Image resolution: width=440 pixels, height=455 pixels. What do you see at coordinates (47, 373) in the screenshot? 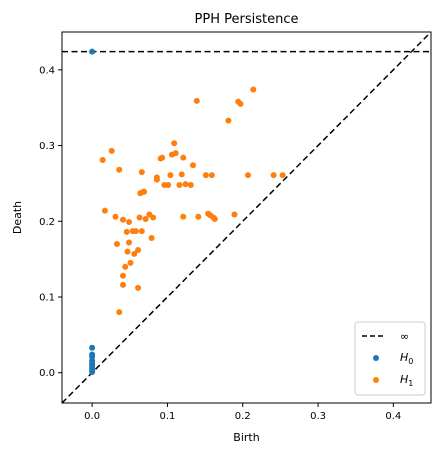
I see `y-tick-label: 0.0` at bounding box center [47, 373].